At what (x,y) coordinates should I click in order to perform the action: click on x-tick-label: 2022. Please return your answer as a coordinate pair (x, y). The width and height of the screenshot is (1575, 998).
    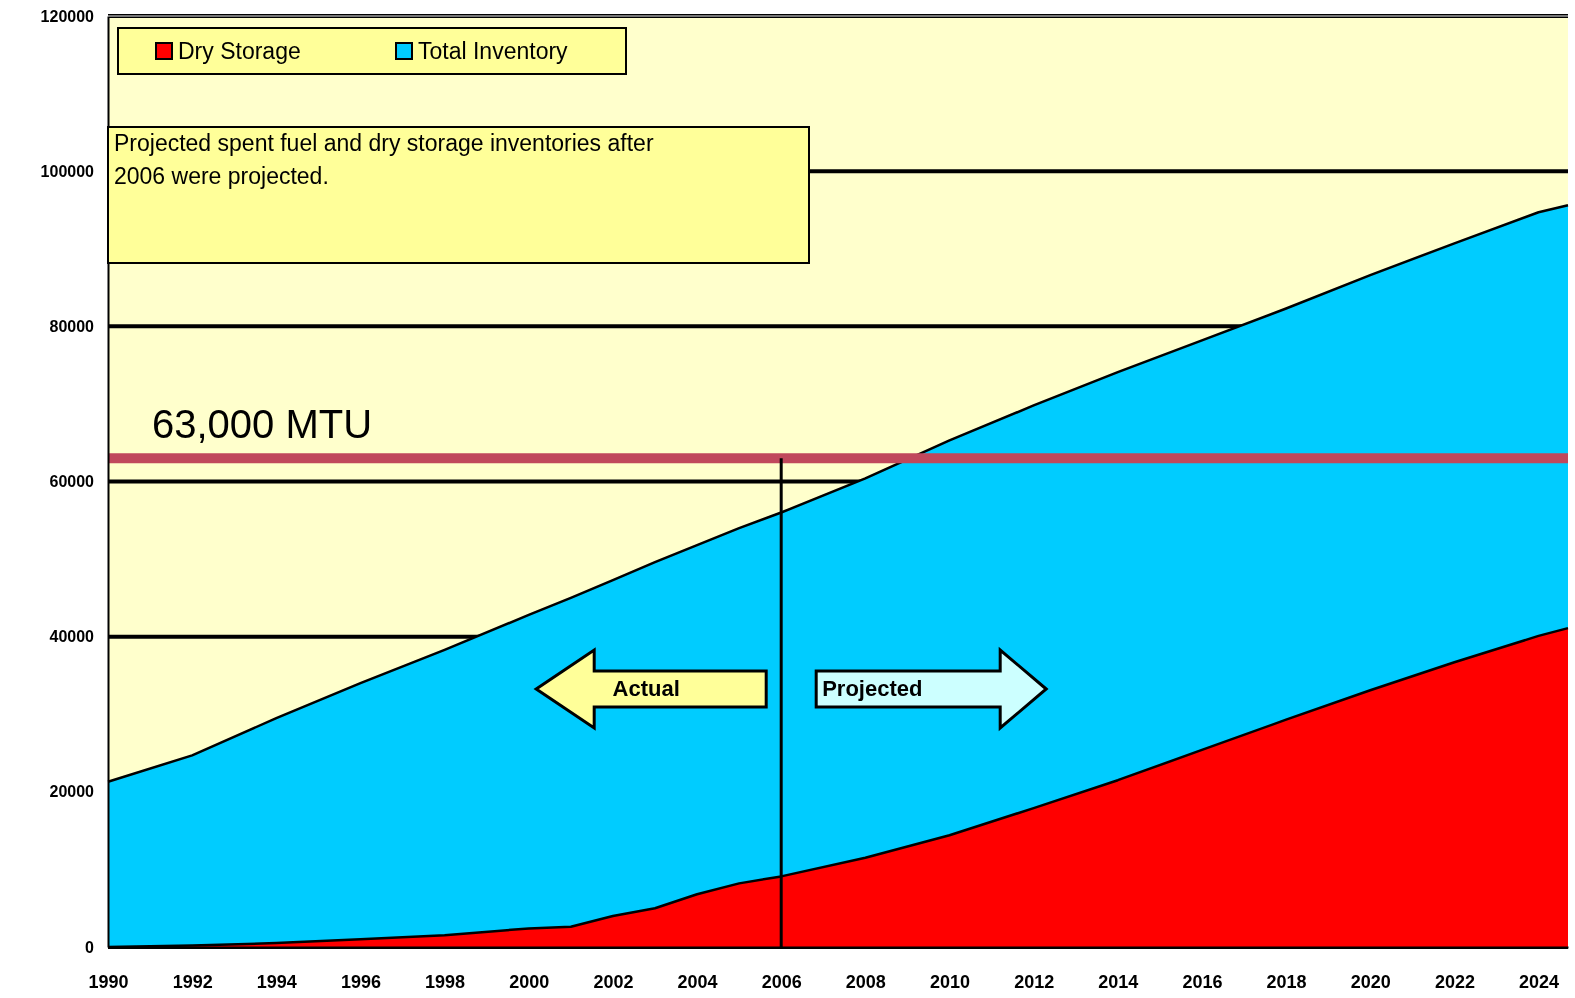
    Looking at the image, I should click on (1454, 981).